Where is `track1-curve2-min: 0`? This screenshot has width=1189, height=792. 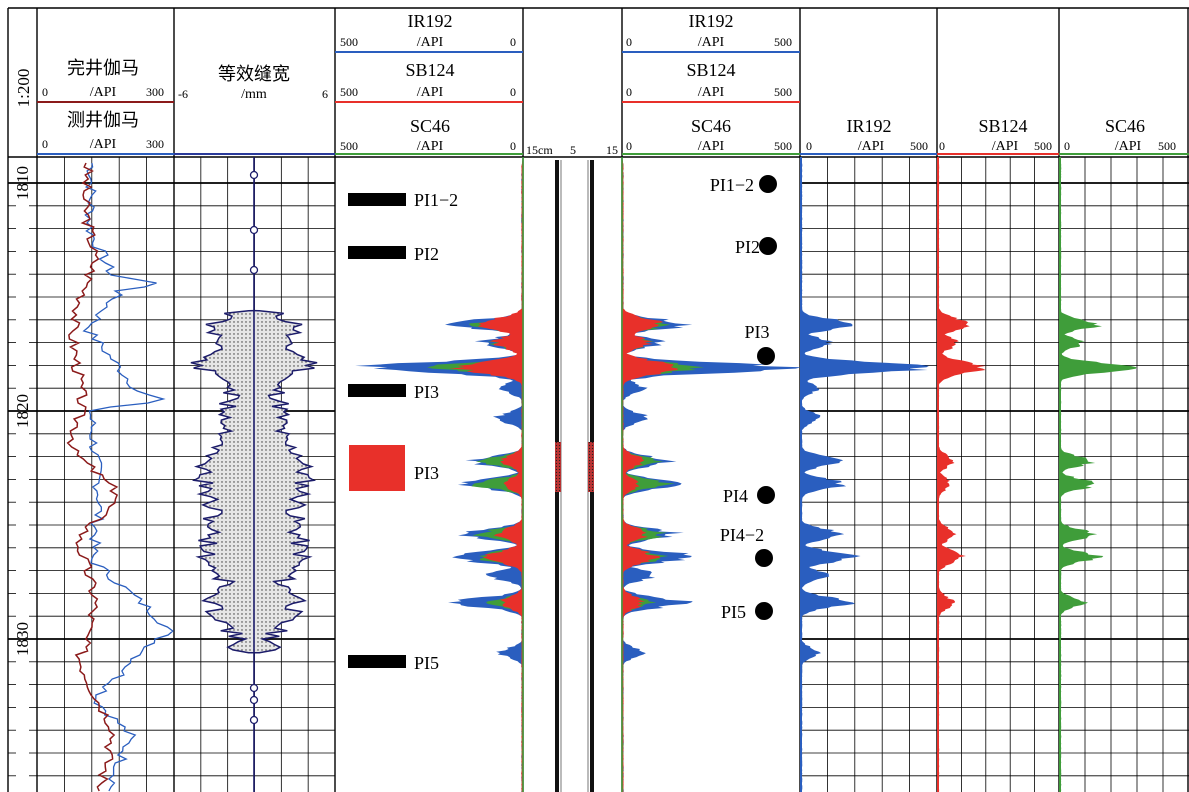 track1-curve2-min: 0 is located at coordinates (45, 144).